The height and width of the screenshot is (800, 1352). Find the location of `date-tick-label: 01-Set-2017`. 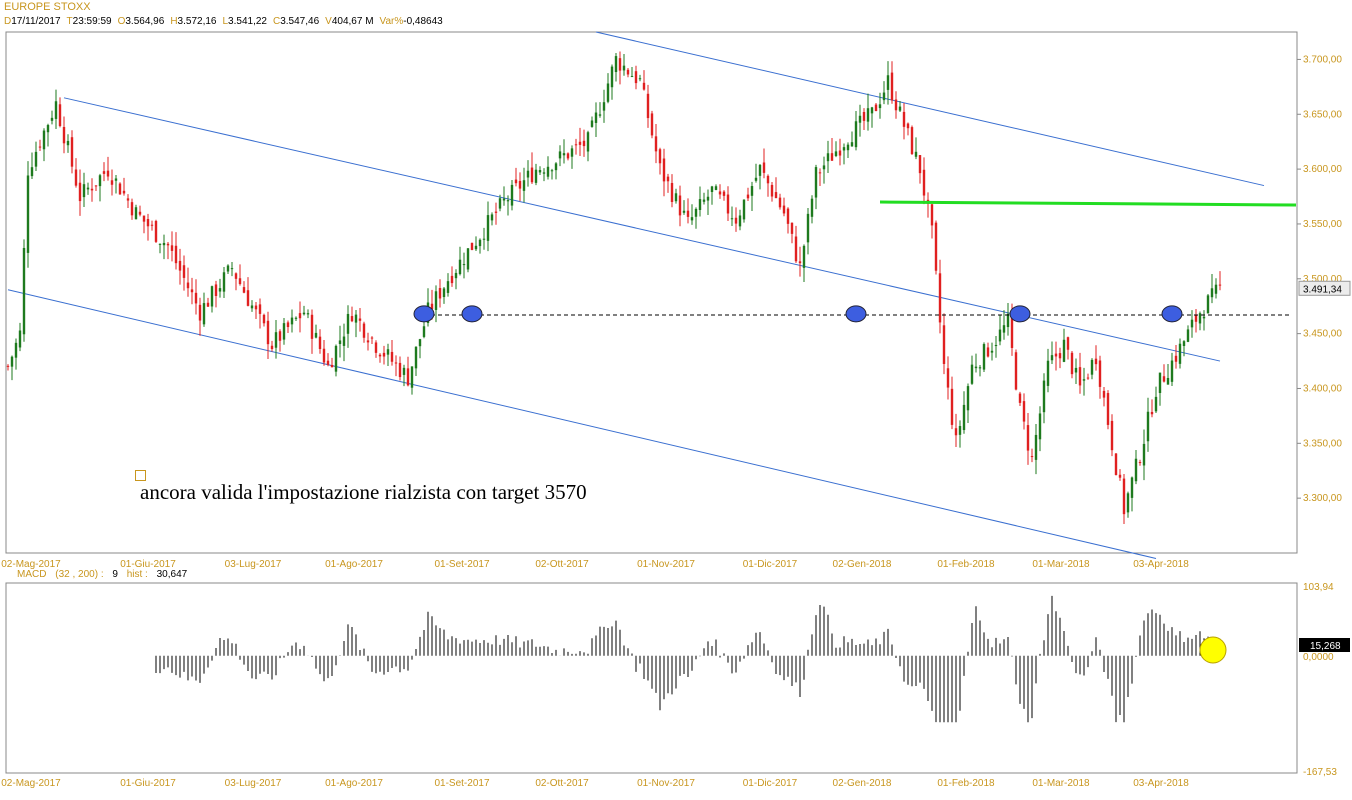

date-tick-label: 01-Set-2017 is located at coordinates (461, 783).